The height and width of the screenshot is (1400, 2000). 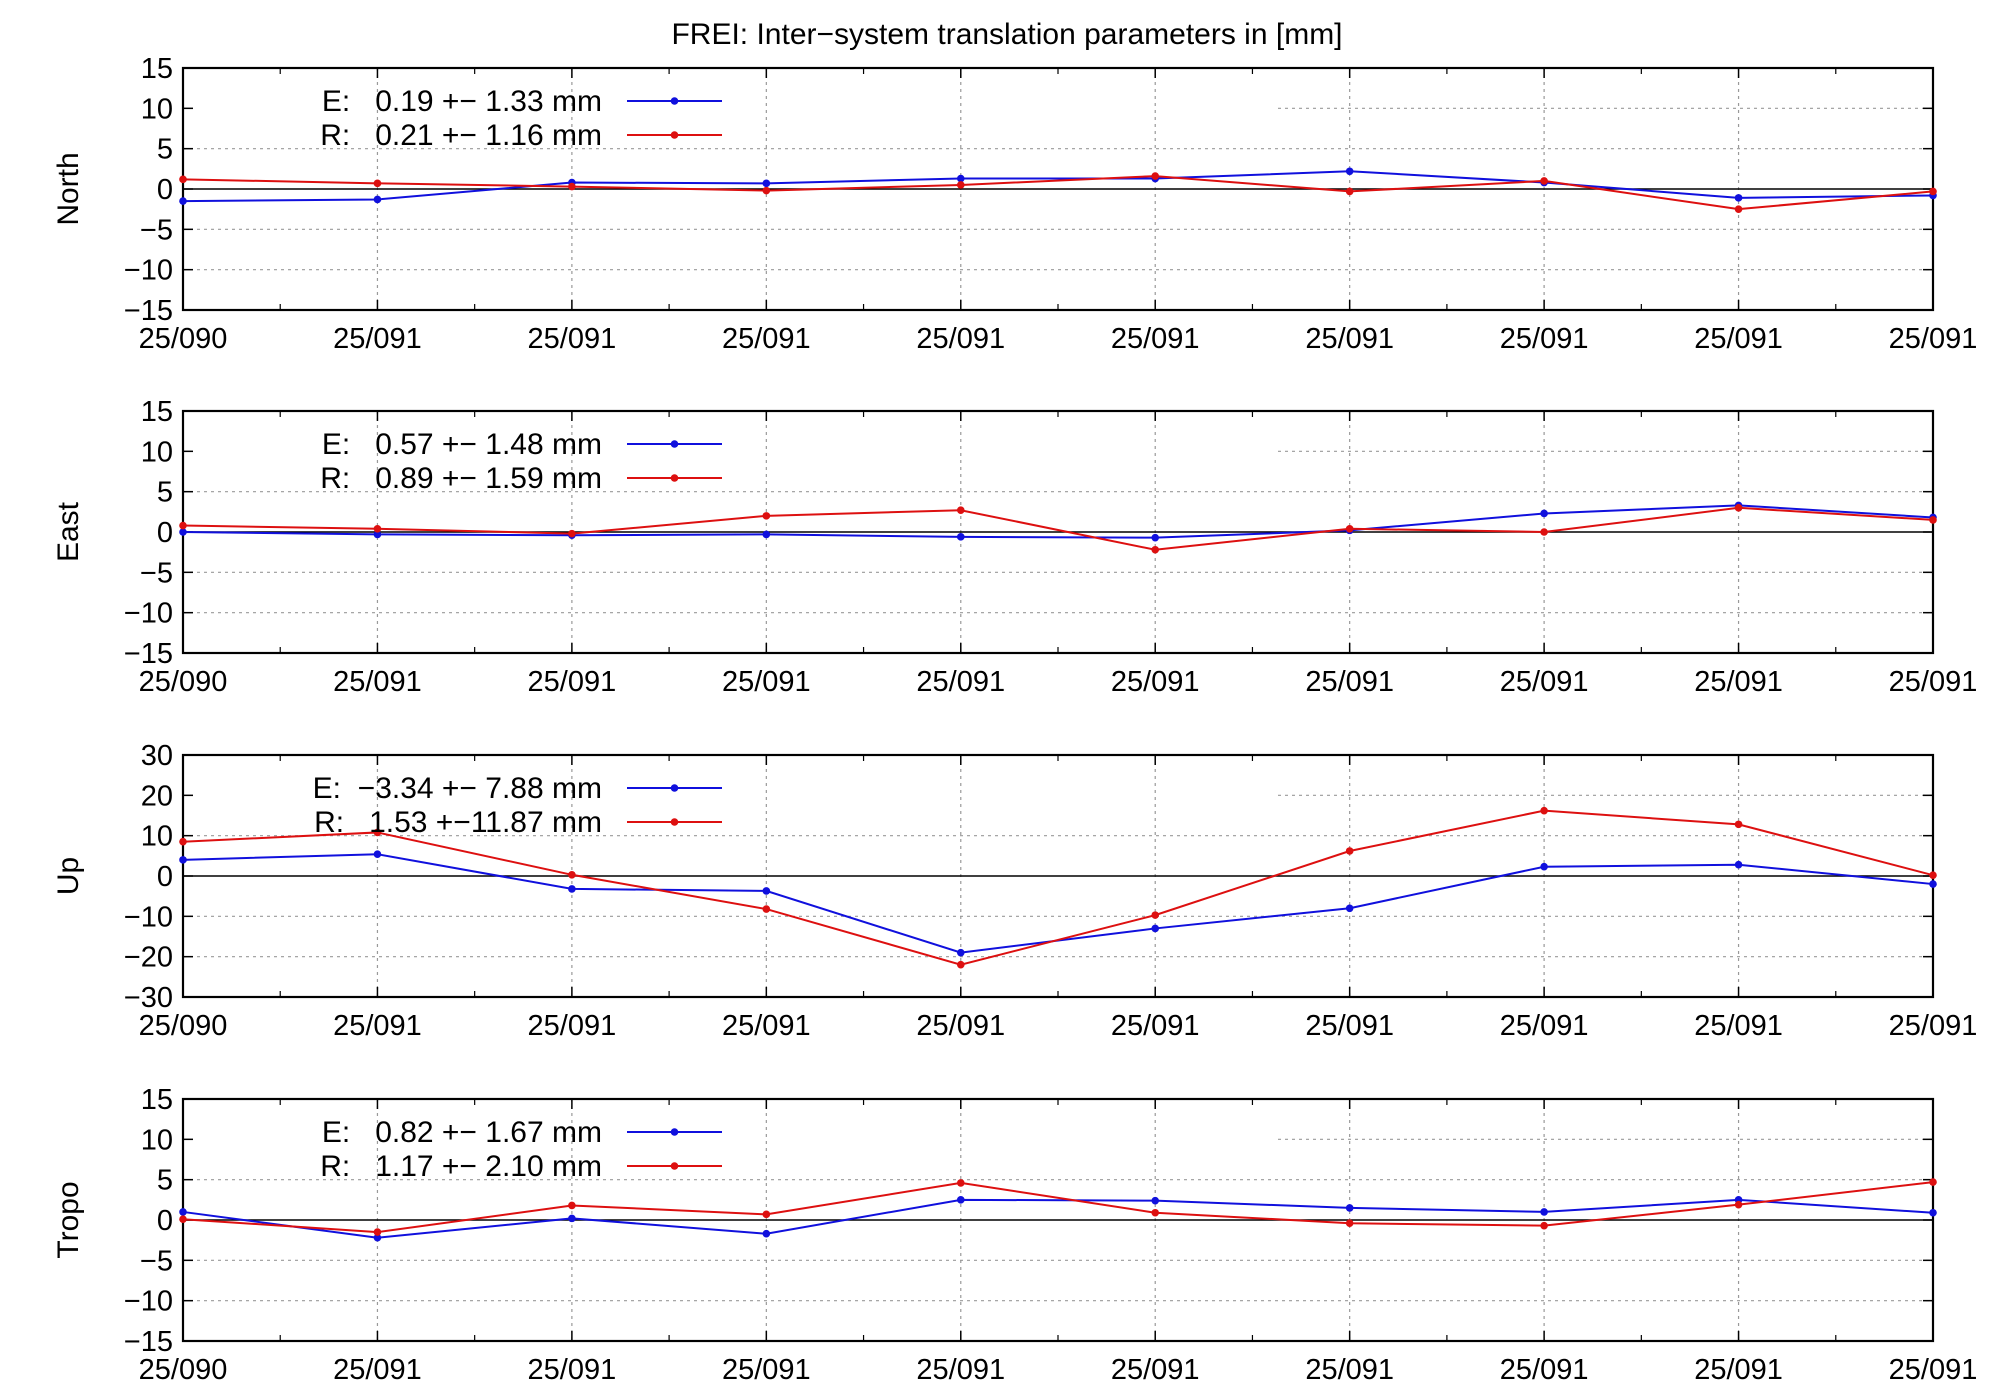 I want to click on y-tick-label: −20, so click(x=148, y=958).